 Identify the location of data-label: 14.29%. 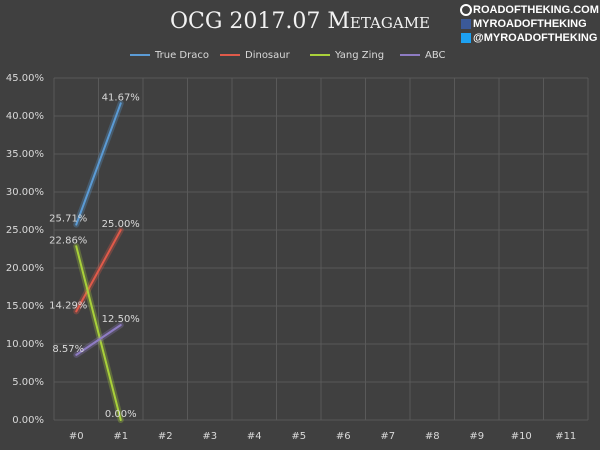
(68, 305).